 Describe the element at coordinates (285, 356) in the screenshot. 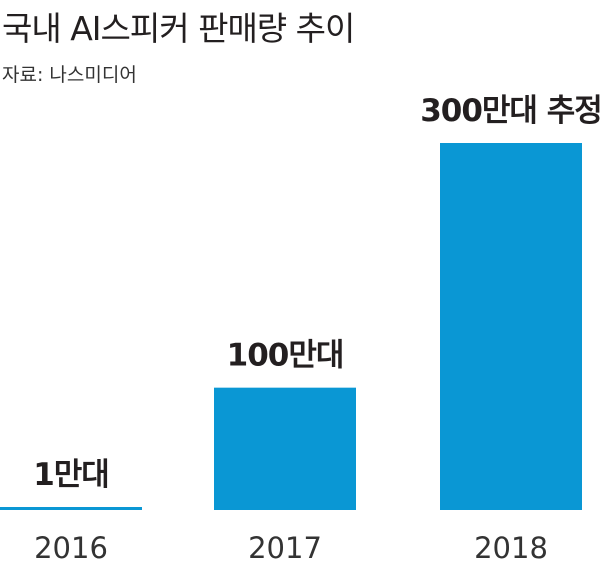

I see `data-label-2017: 100만대` at that location.